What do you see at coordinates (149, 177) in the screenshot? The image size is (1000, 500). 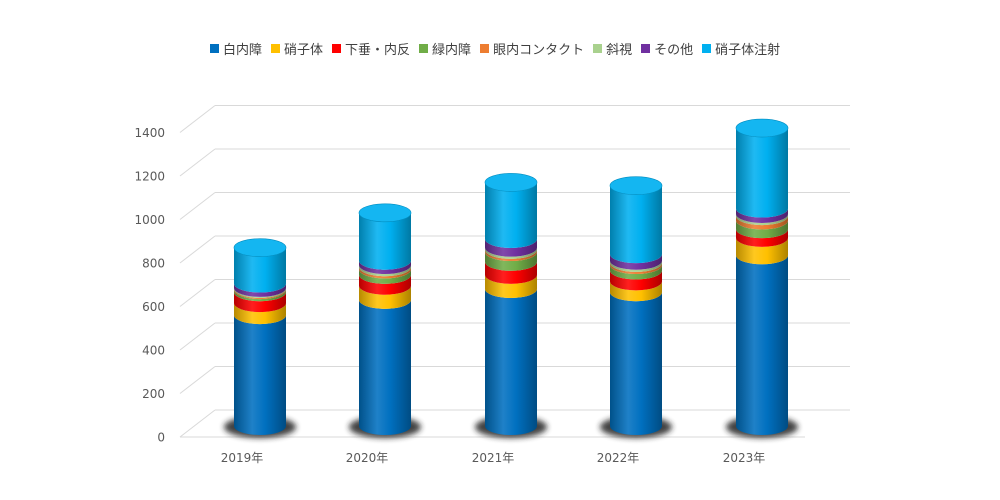 I see `y-tick-label: 1200` at bounding box center [149, 177].